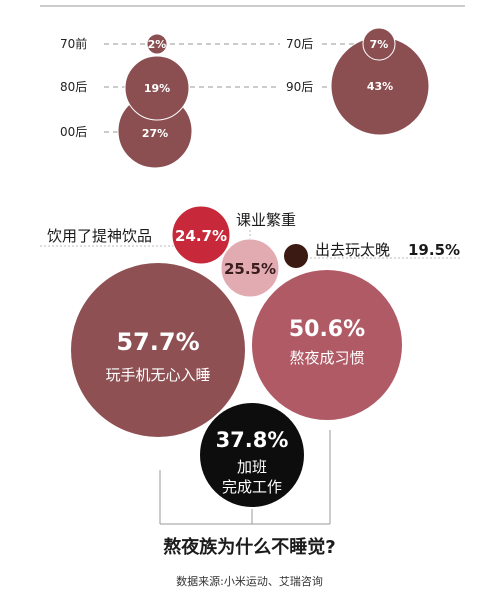 The height and width of the screenshot is (613, 499). Describe the element at coordinates (252, 487) in the screenshot. I see `reason-label-overtime-line2: 完成工作` at that location.